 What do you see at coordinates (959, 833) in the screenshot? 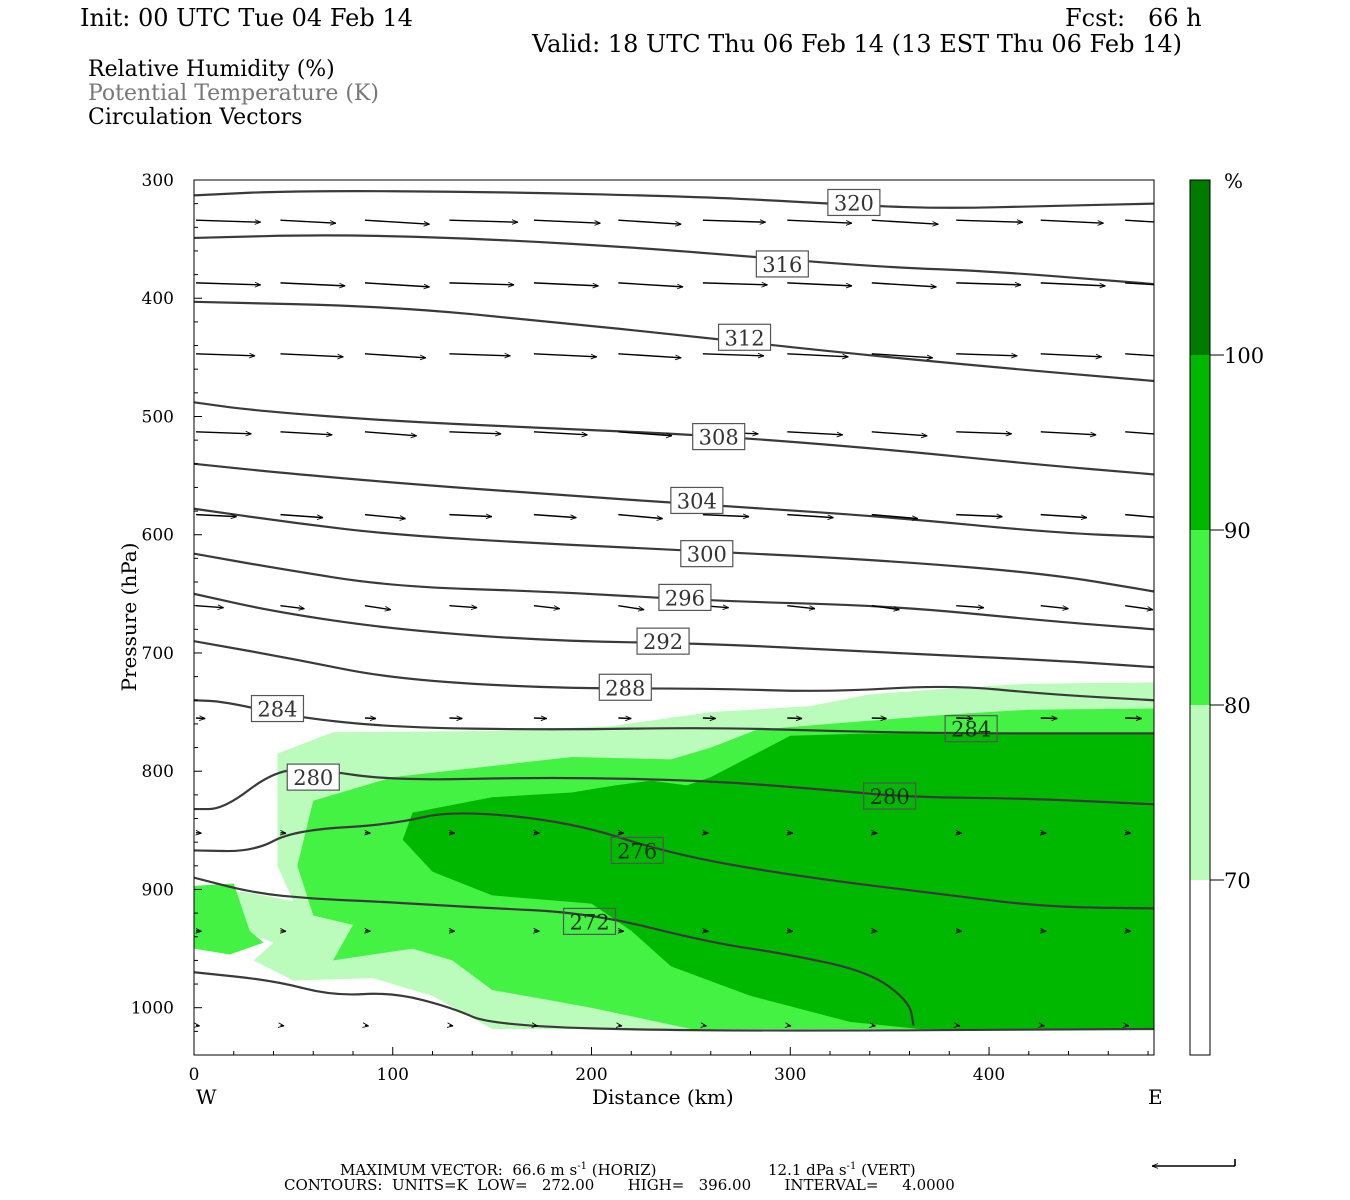
I see `vector-arrow-r7-c9` at bounding box center [959, 833].